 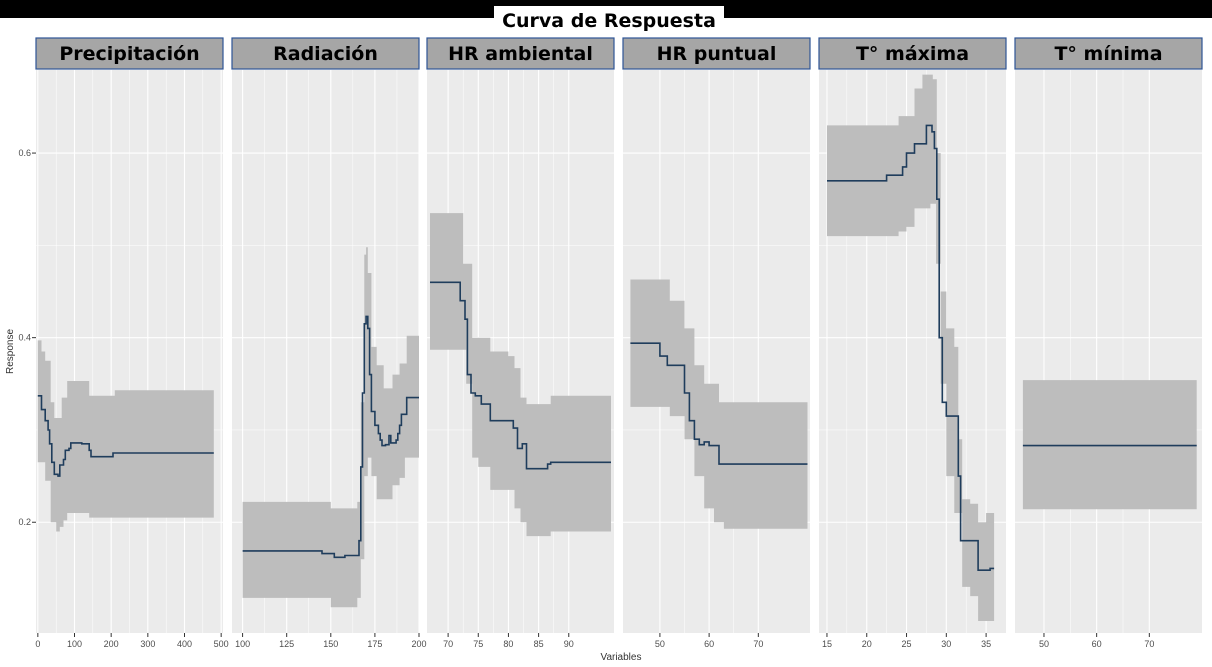 What do you see at coordinates (184, 644) in the screenshot?
I see `panel-1-x-tick-label: 400` at bounding box center [184, 644].